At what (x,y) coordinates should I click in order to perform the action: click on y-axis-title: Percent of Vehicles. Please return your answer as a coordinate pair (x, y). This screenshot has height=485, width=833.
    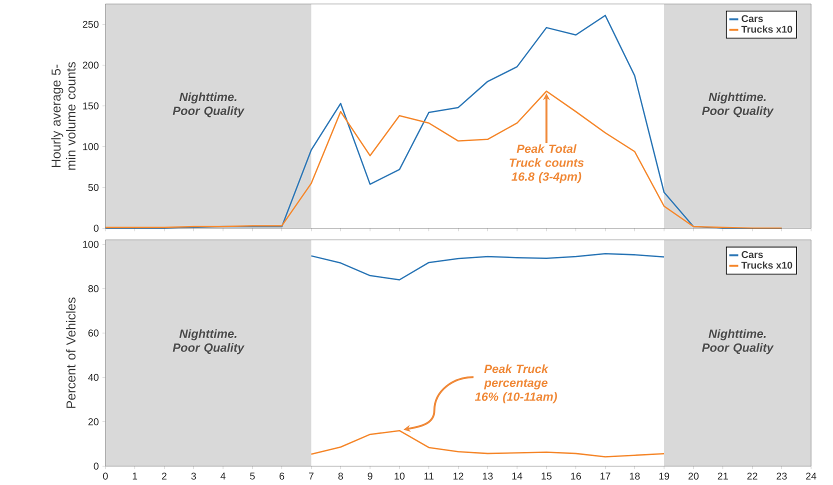
    Looking at the image, I should click on (71, 352).